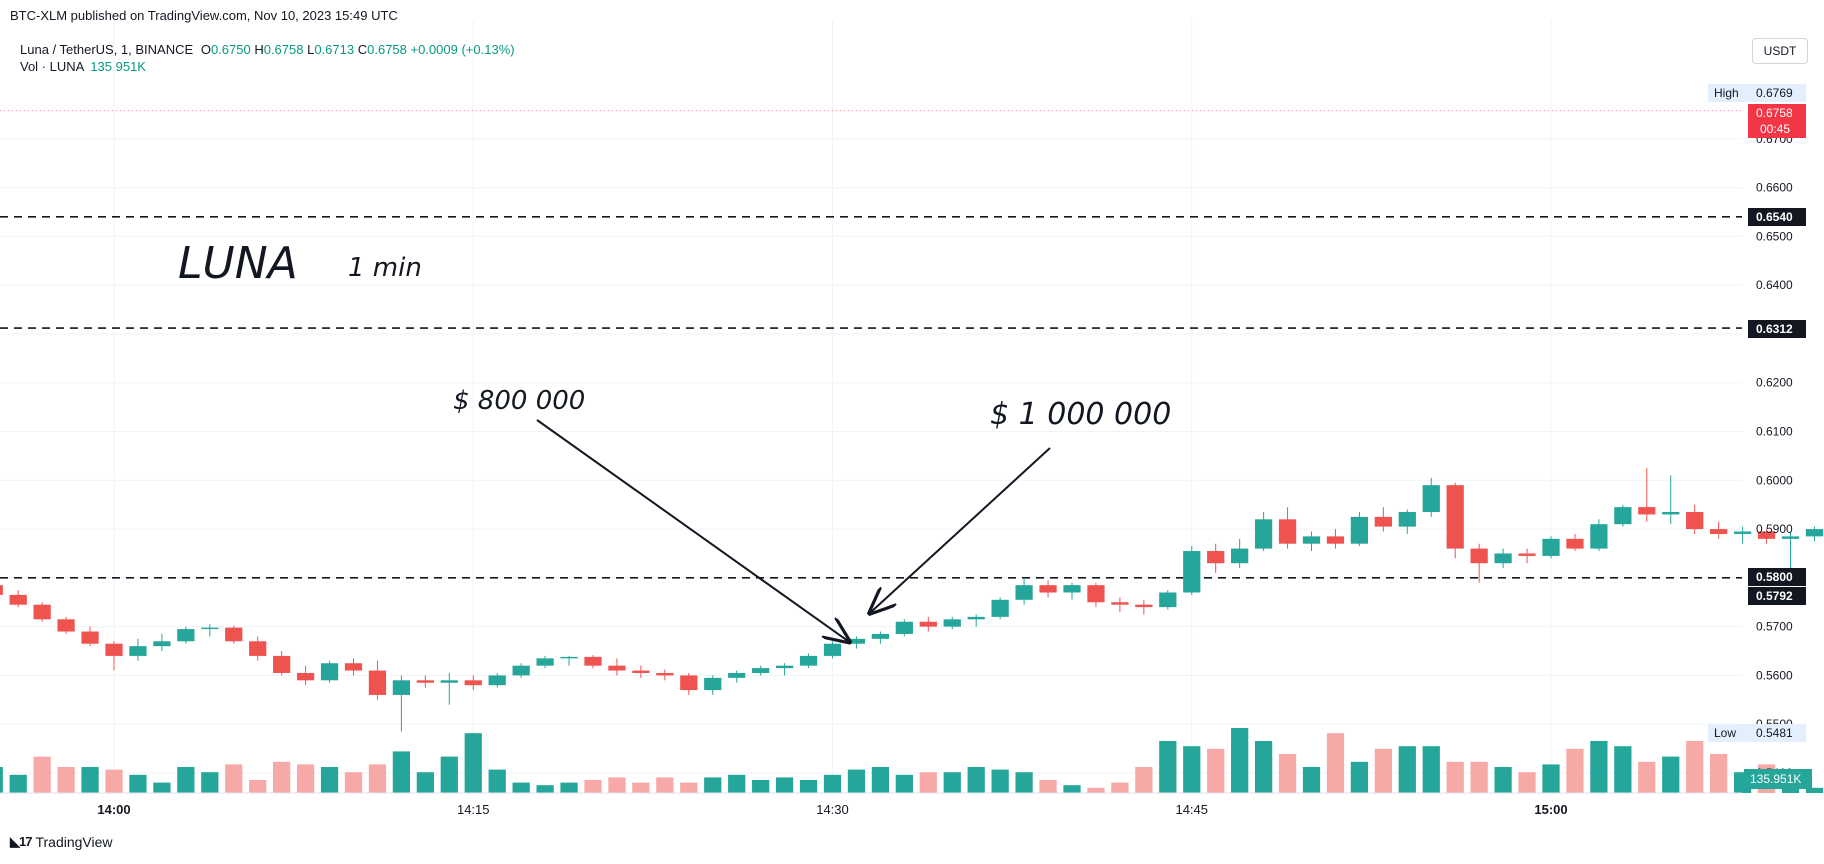 This screenshot has height=864, width=1824. What do you see at coordinates (107, 49) in the screenshot?
I see `symbol-name: Luna / TetherUS, 1, BINANCE` at bounding box center [107, 49].